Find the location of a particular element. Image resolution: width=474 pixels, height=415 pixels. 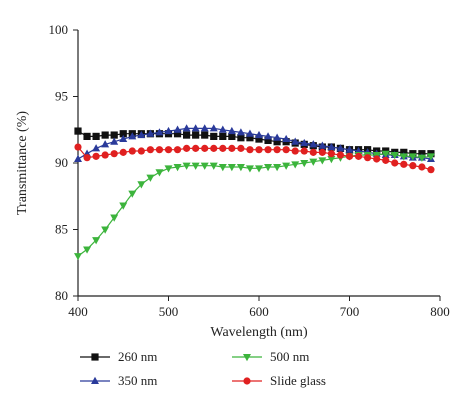

y-tick-label-85: 85 is located at coordinates (61, 229).